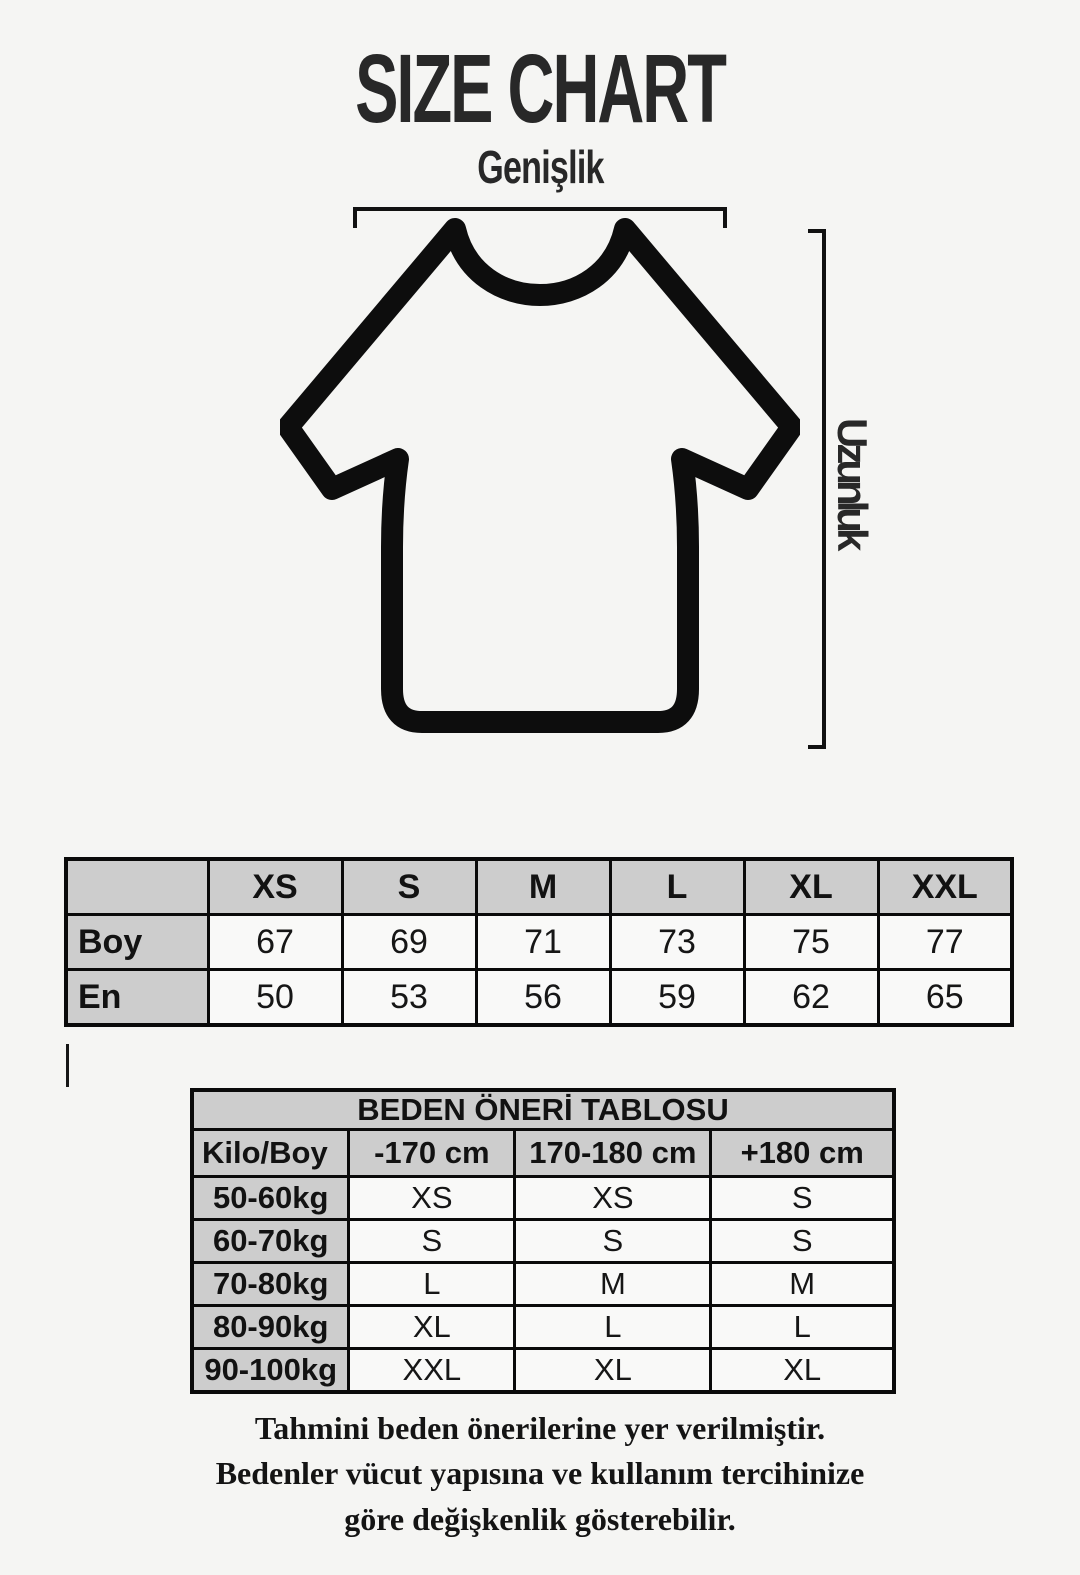  What do you see at coordinates (677, 997) in the screenshot?
I see `value-cell: 59` at bounding box center [677, 997].